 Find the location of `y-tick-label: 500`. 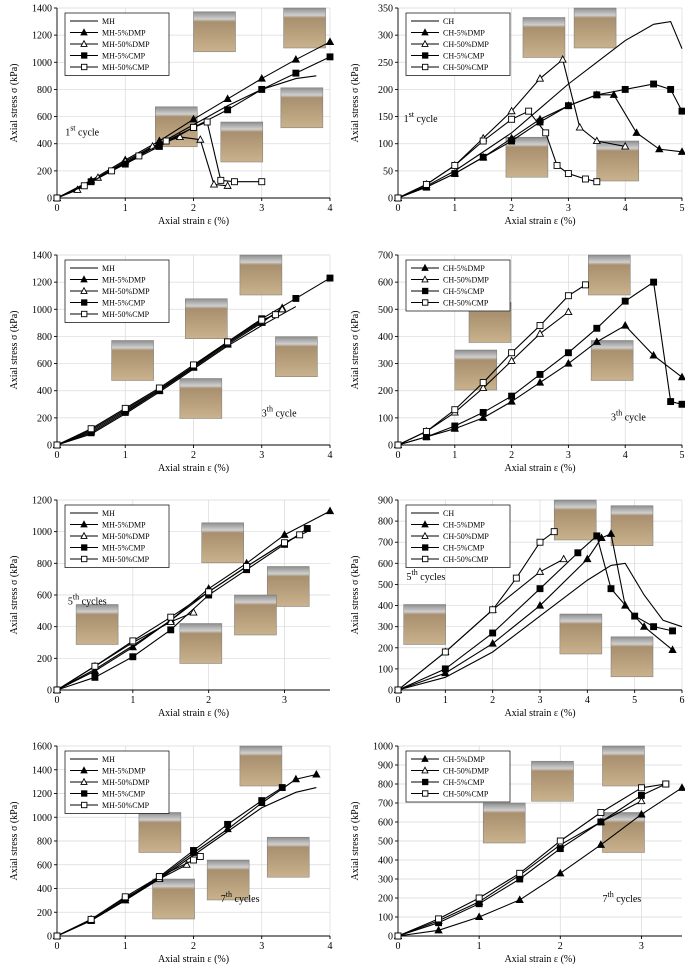

y-tick-label: 500 is located at coordinates (385, 585).